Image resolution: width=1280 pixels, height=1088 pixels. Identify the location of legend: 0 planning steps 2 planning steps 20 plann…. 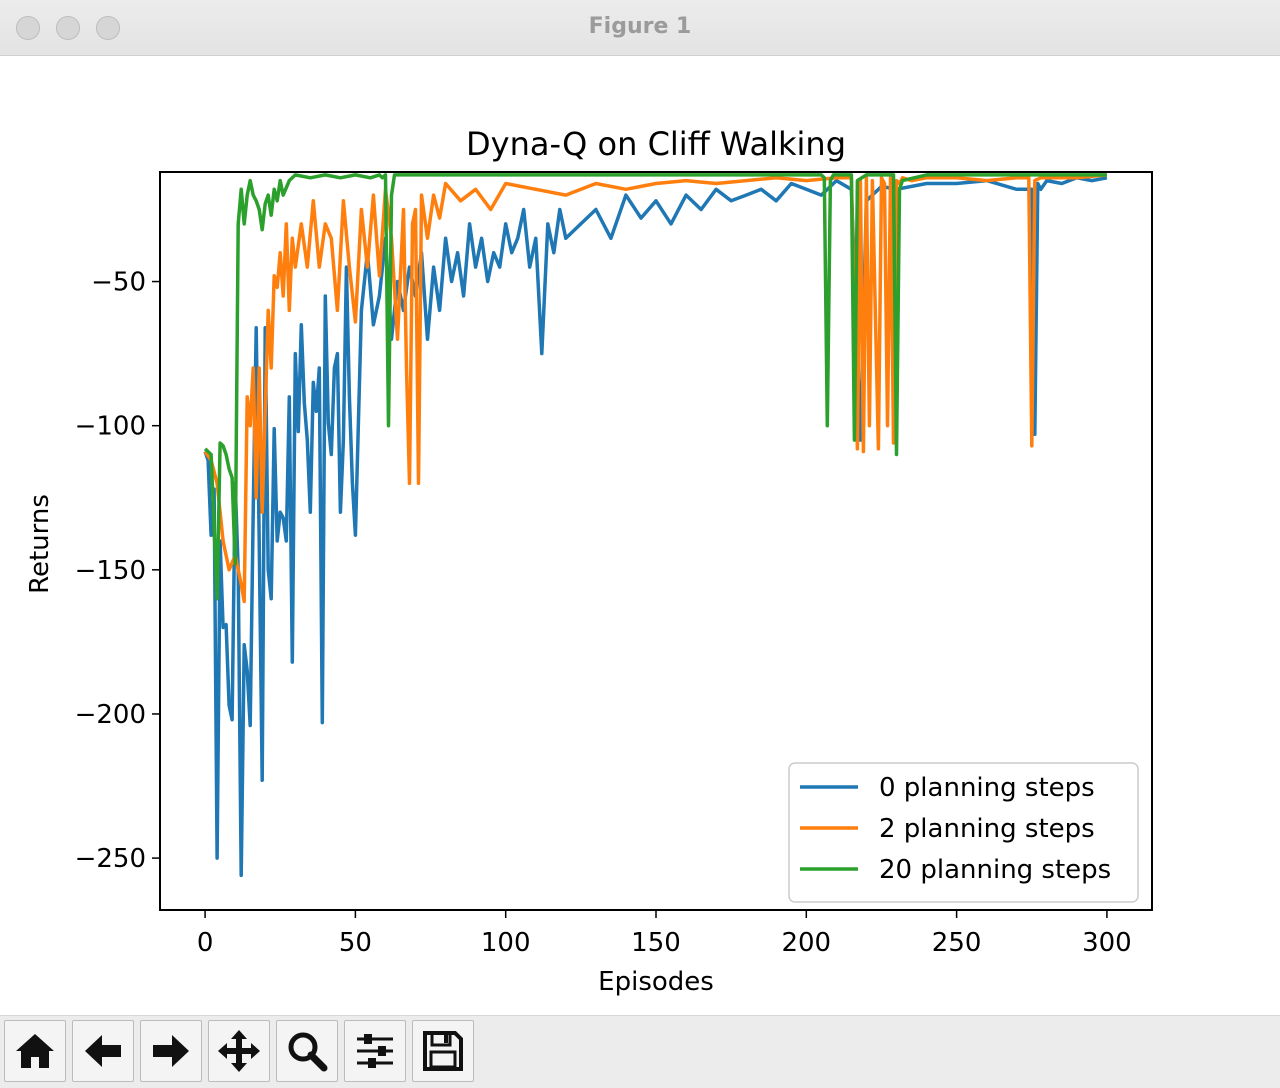
(963, 832).